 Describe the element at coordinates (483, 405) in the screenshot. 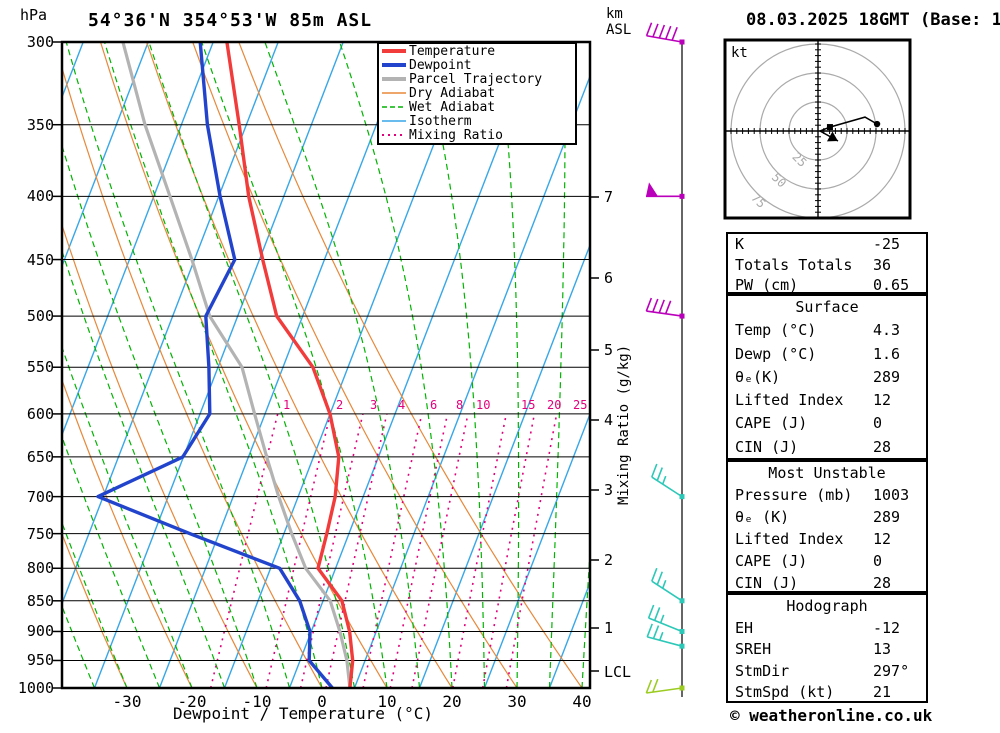

I see `mixing-ratio-value-label: 10` at that location.